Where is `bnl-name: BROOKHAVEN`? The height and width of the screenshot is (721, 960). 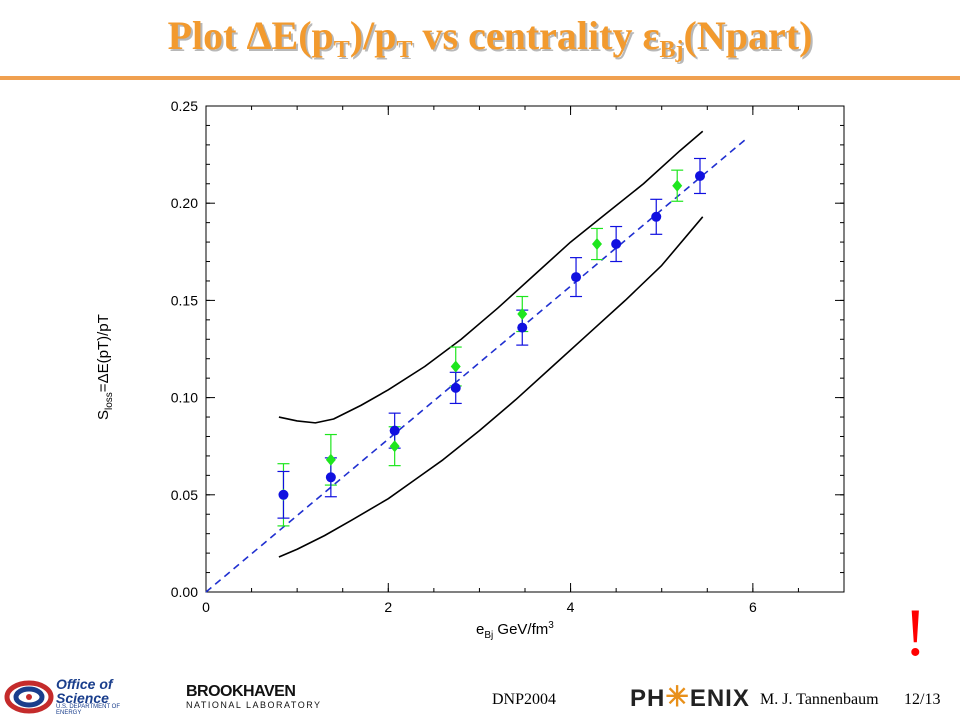
bnl-name: BROOKHAVEN is located at coordinates (241, 691).